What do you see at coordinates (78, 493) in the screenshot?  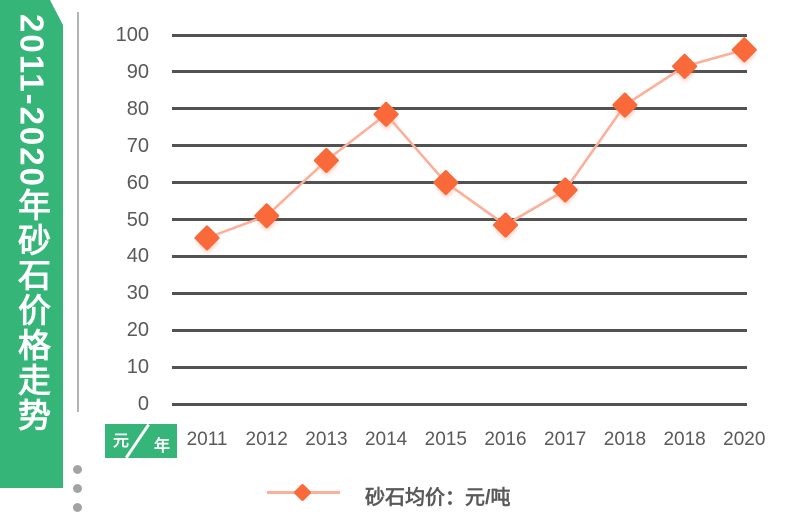 I see `decorative-dots` at bounding box center [78, 493].